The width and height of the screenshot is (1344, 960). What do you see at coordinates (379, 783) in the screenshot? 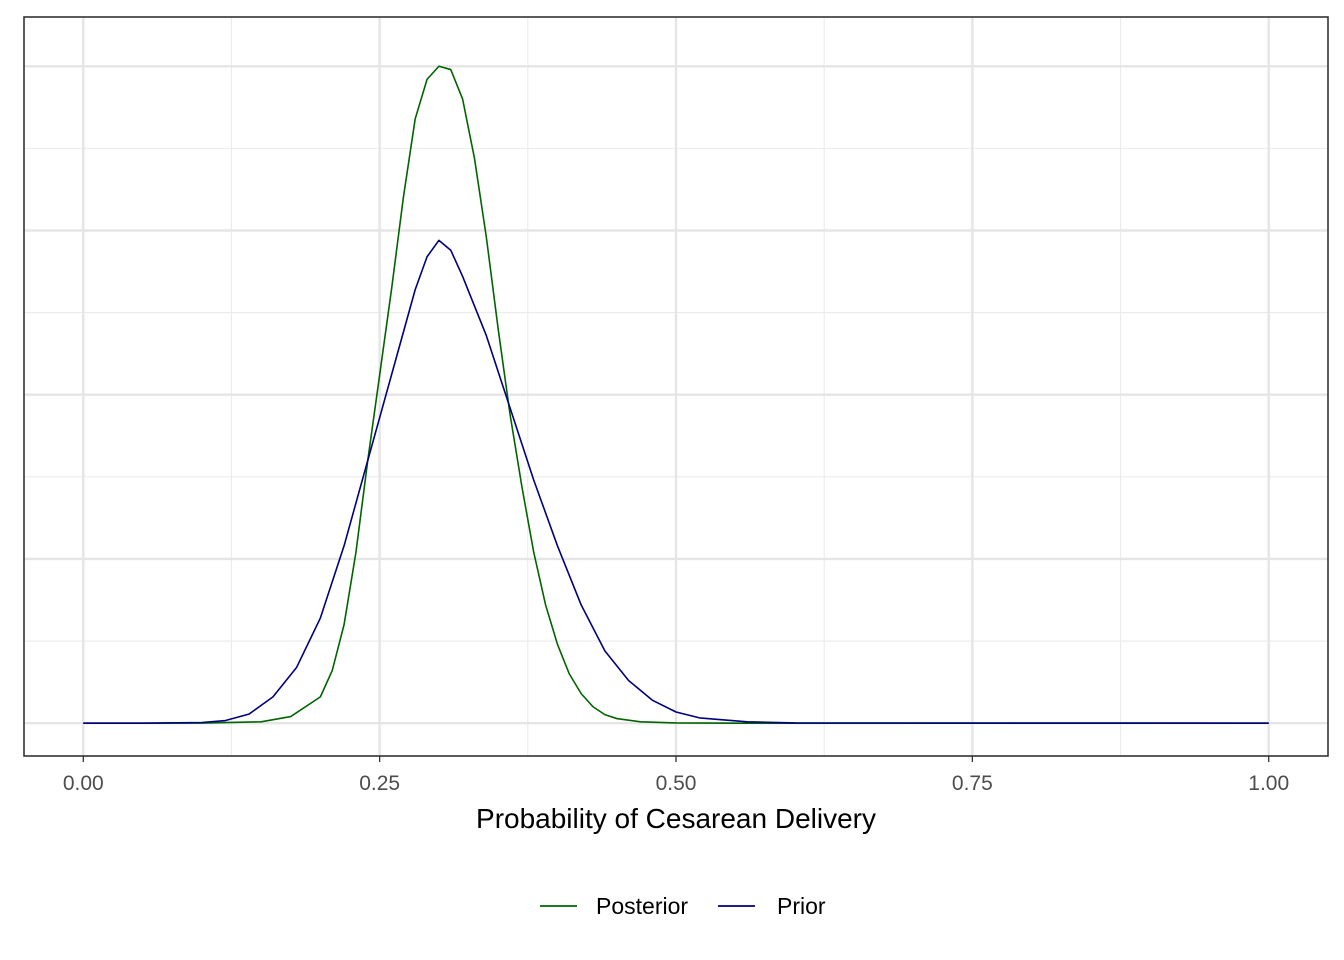
I see `x-tick-label: 0.25` at bounding box center [379, 783].